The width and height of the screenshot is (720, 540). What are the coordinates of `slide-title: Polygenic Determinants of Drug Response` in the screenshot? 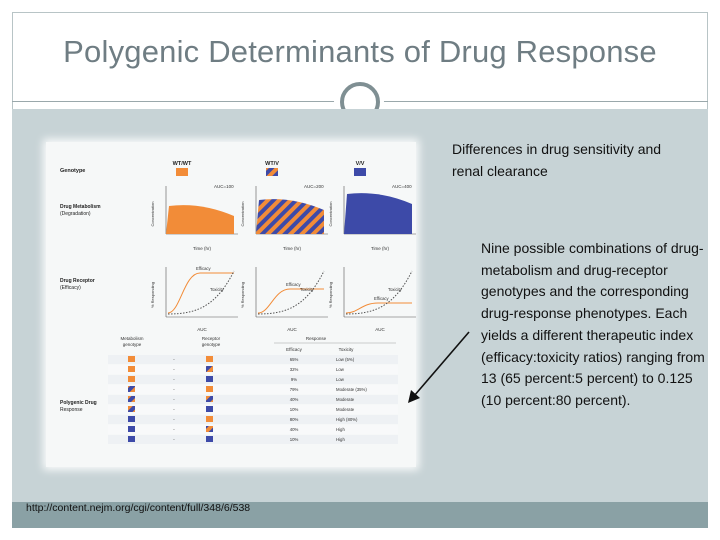 It's located at (360, 51).